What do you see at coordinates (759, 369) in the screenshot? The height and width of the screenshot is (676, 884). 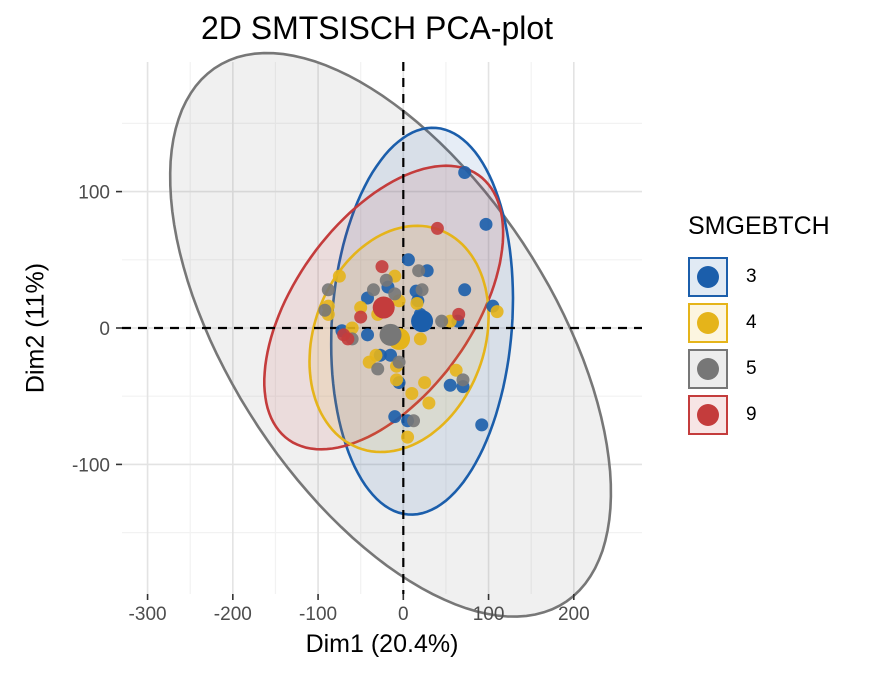 I see `legend-item-5: 5` at bounding box center [759, 369].